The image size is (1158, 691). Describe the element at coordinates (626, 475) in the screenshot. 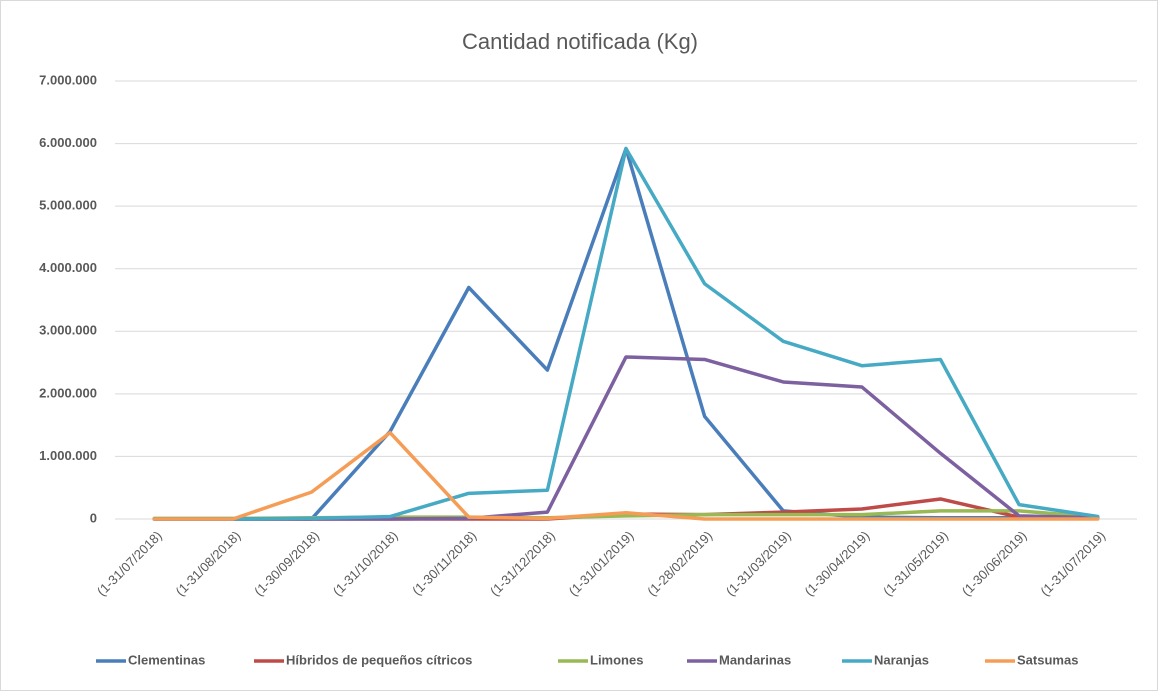

I see `series-line` at that location.